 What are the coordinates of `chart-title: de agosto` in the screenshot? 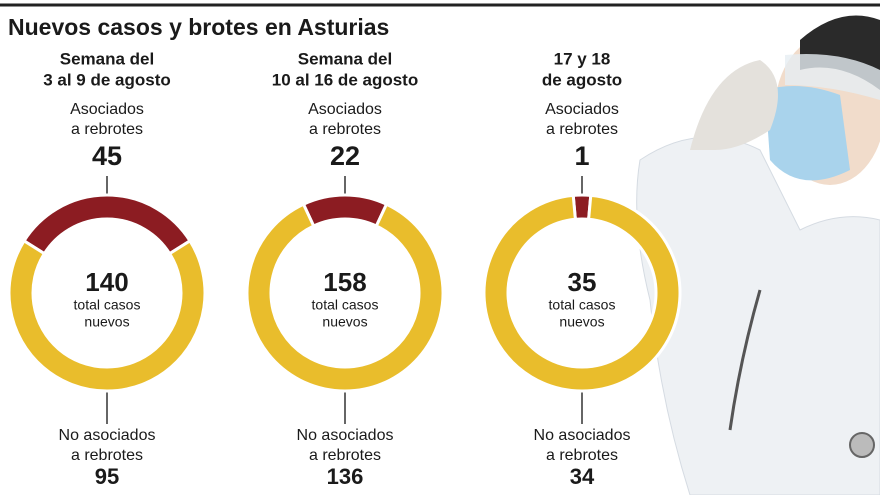 It's located at (582, 79).